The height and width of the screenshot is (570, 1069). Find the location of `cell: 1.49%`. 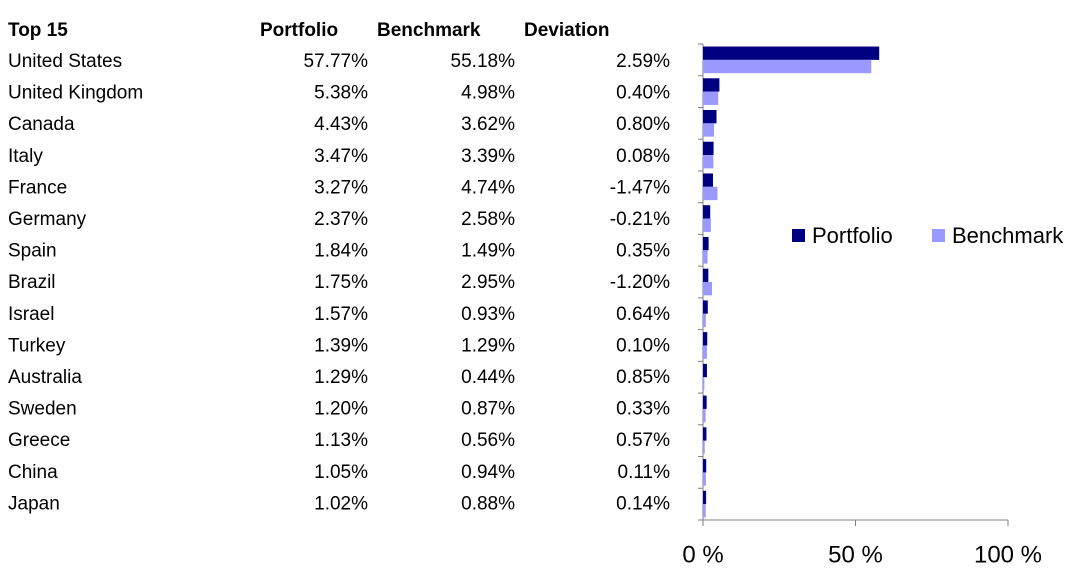

cell: 1.49% is located at coordinates (488, 251).